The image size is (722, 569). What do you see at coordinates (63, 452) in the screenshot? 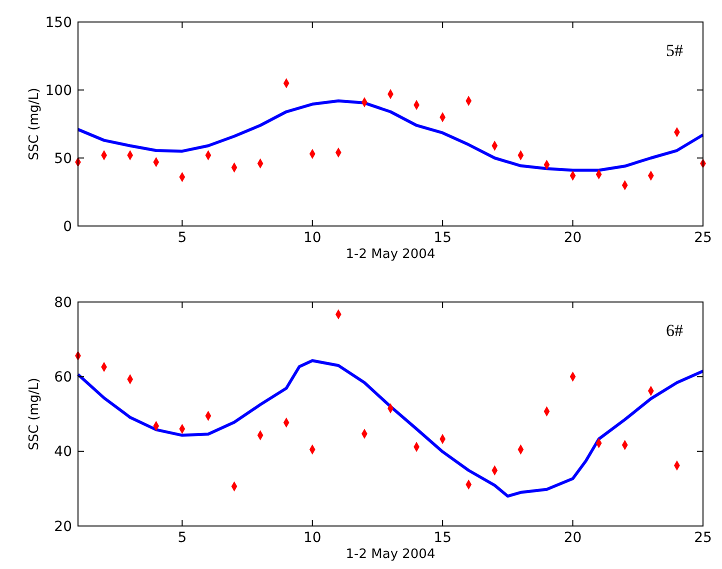
I see `y-tick-label: 40` at bounding box center [63, 452].